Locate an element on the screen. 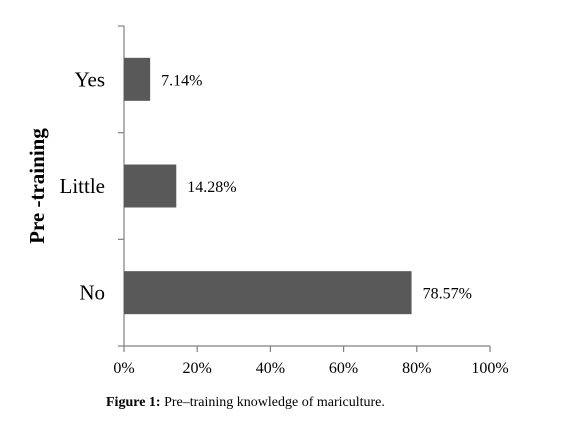 The image size is (562, 437). x-tick-label: 0% is located at coordinates (123, 368).